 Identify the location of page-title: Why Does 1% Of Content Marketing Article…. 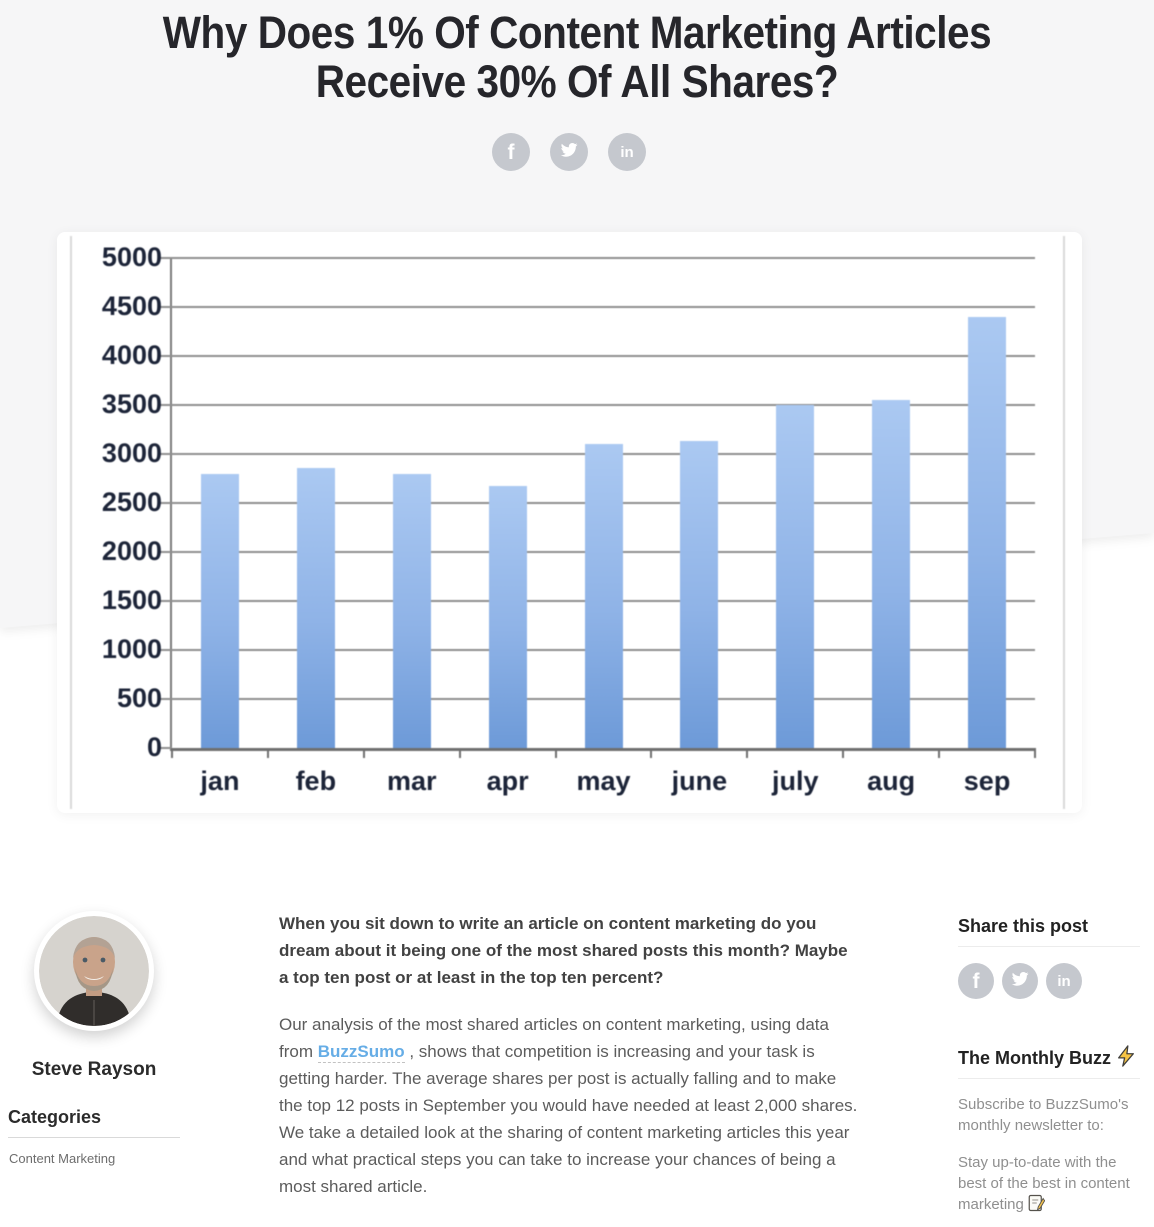
(577, 57).